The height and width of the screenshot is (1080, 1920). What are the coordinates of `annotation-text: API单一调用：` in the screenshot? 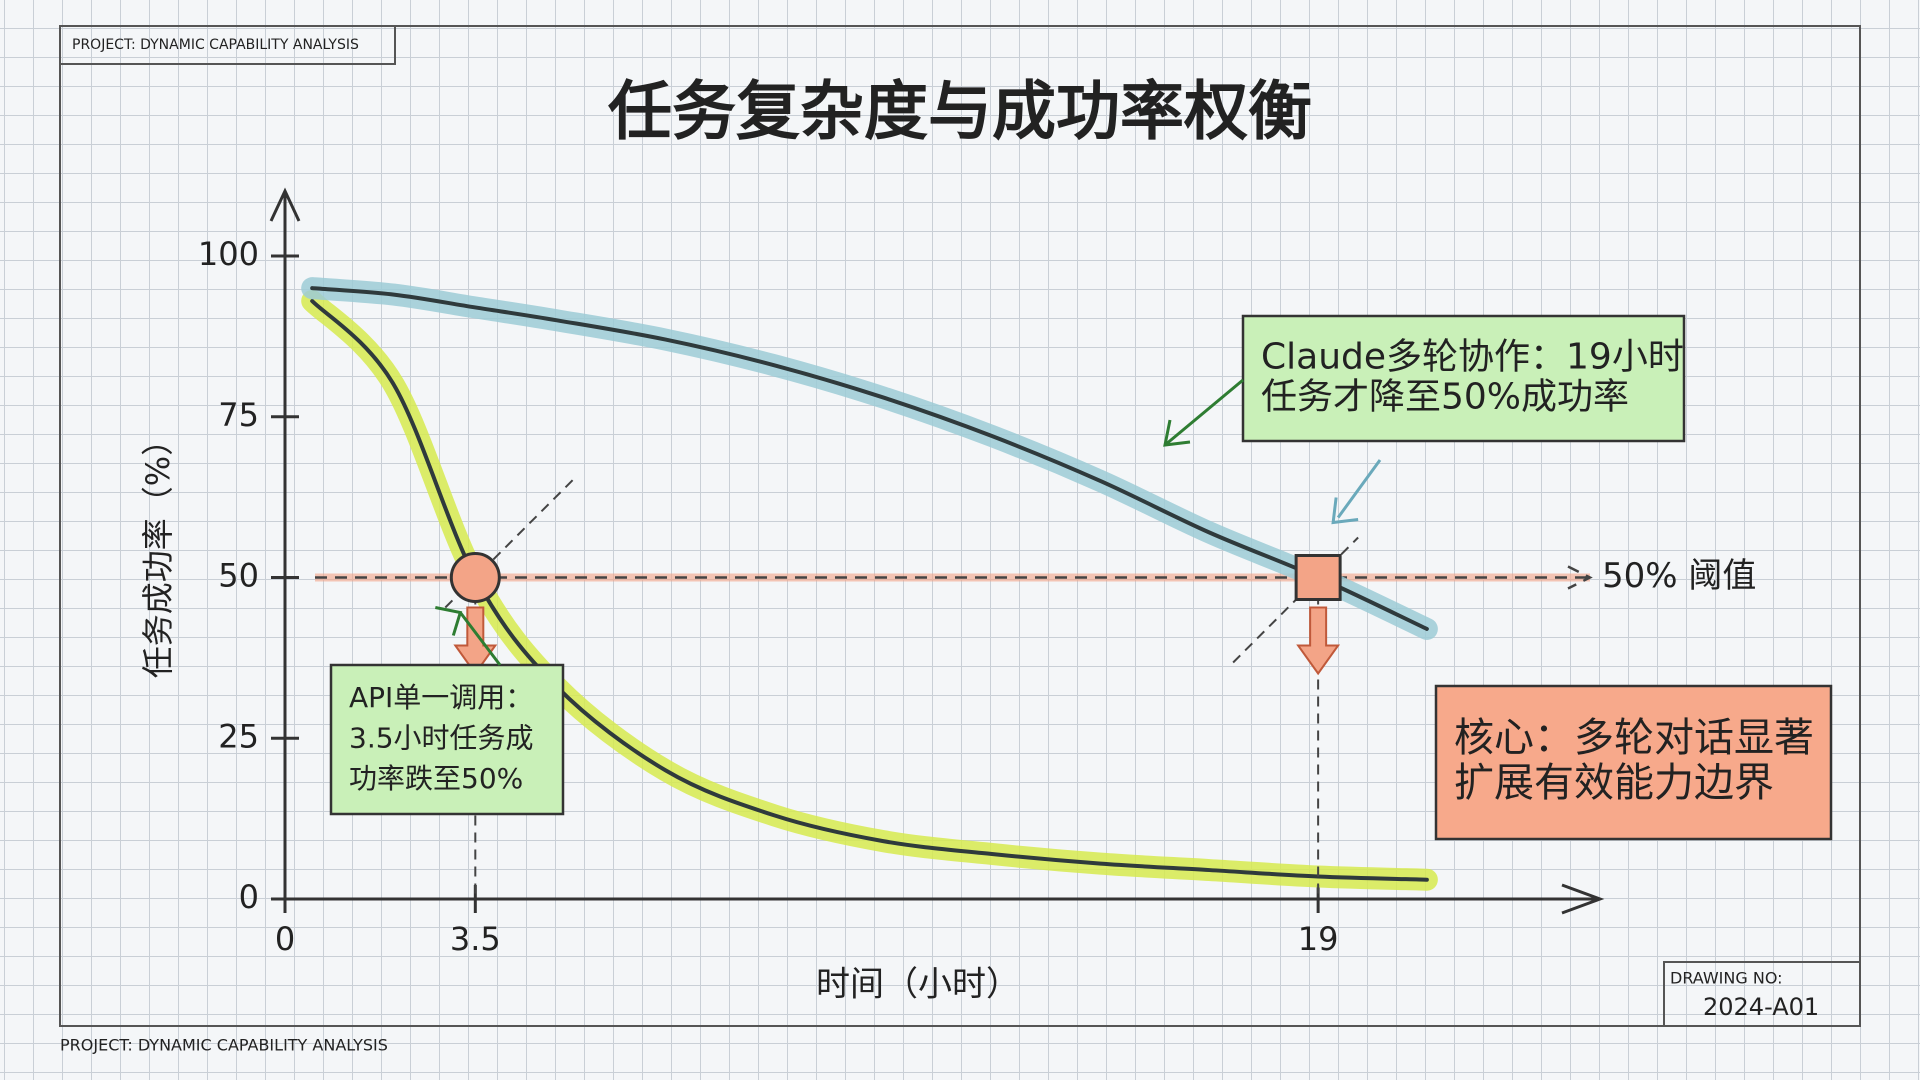 It's located at (441, 697).